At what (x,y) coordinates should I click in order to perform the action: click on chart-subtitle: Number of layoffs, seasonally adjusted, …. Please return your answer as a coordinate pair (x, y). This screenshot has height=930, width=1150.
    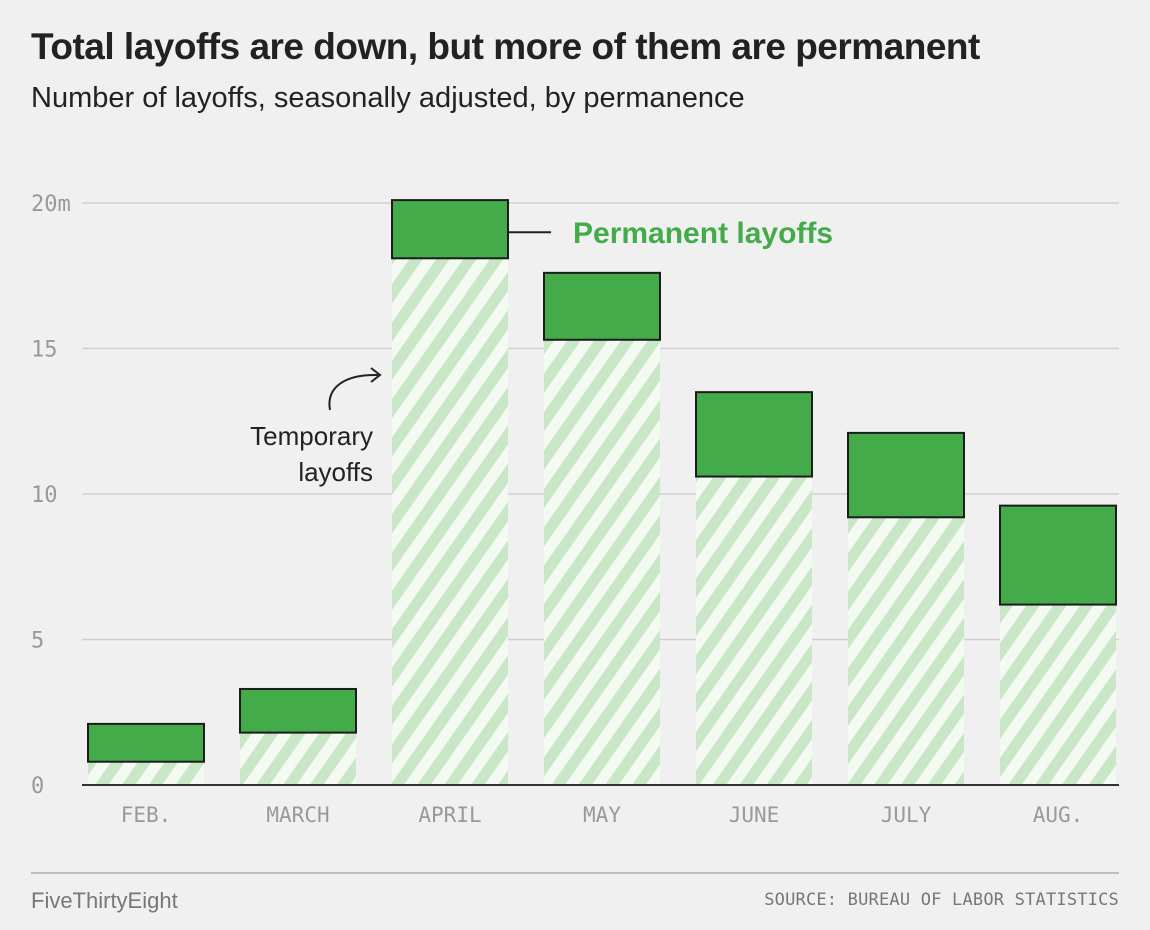
    Looking at the image, I should click on (388, 98).